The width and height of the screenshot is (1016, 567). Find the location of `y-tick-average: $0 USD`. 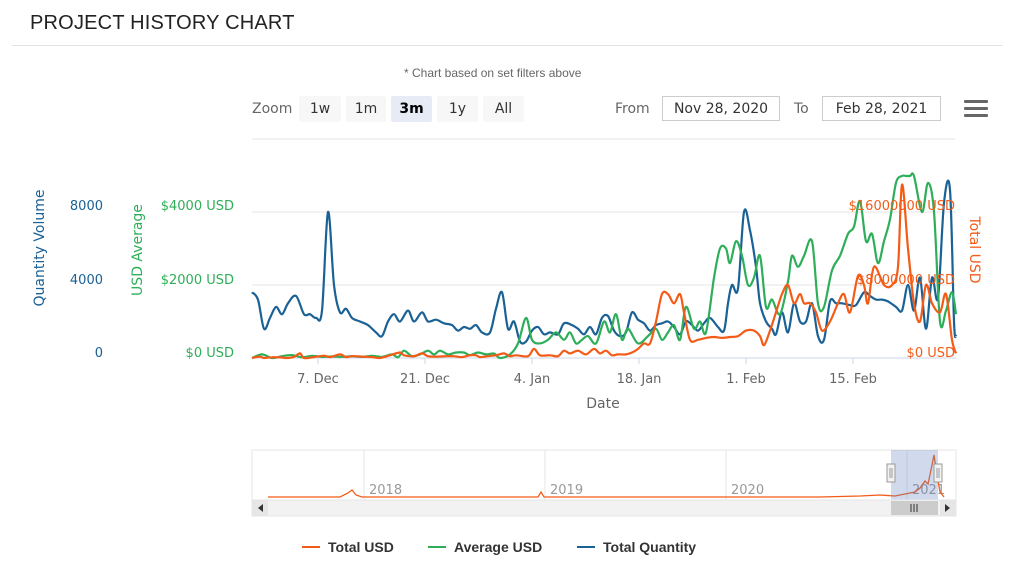

y-tick-average: $0 USD is located at coordinates (210, 353).